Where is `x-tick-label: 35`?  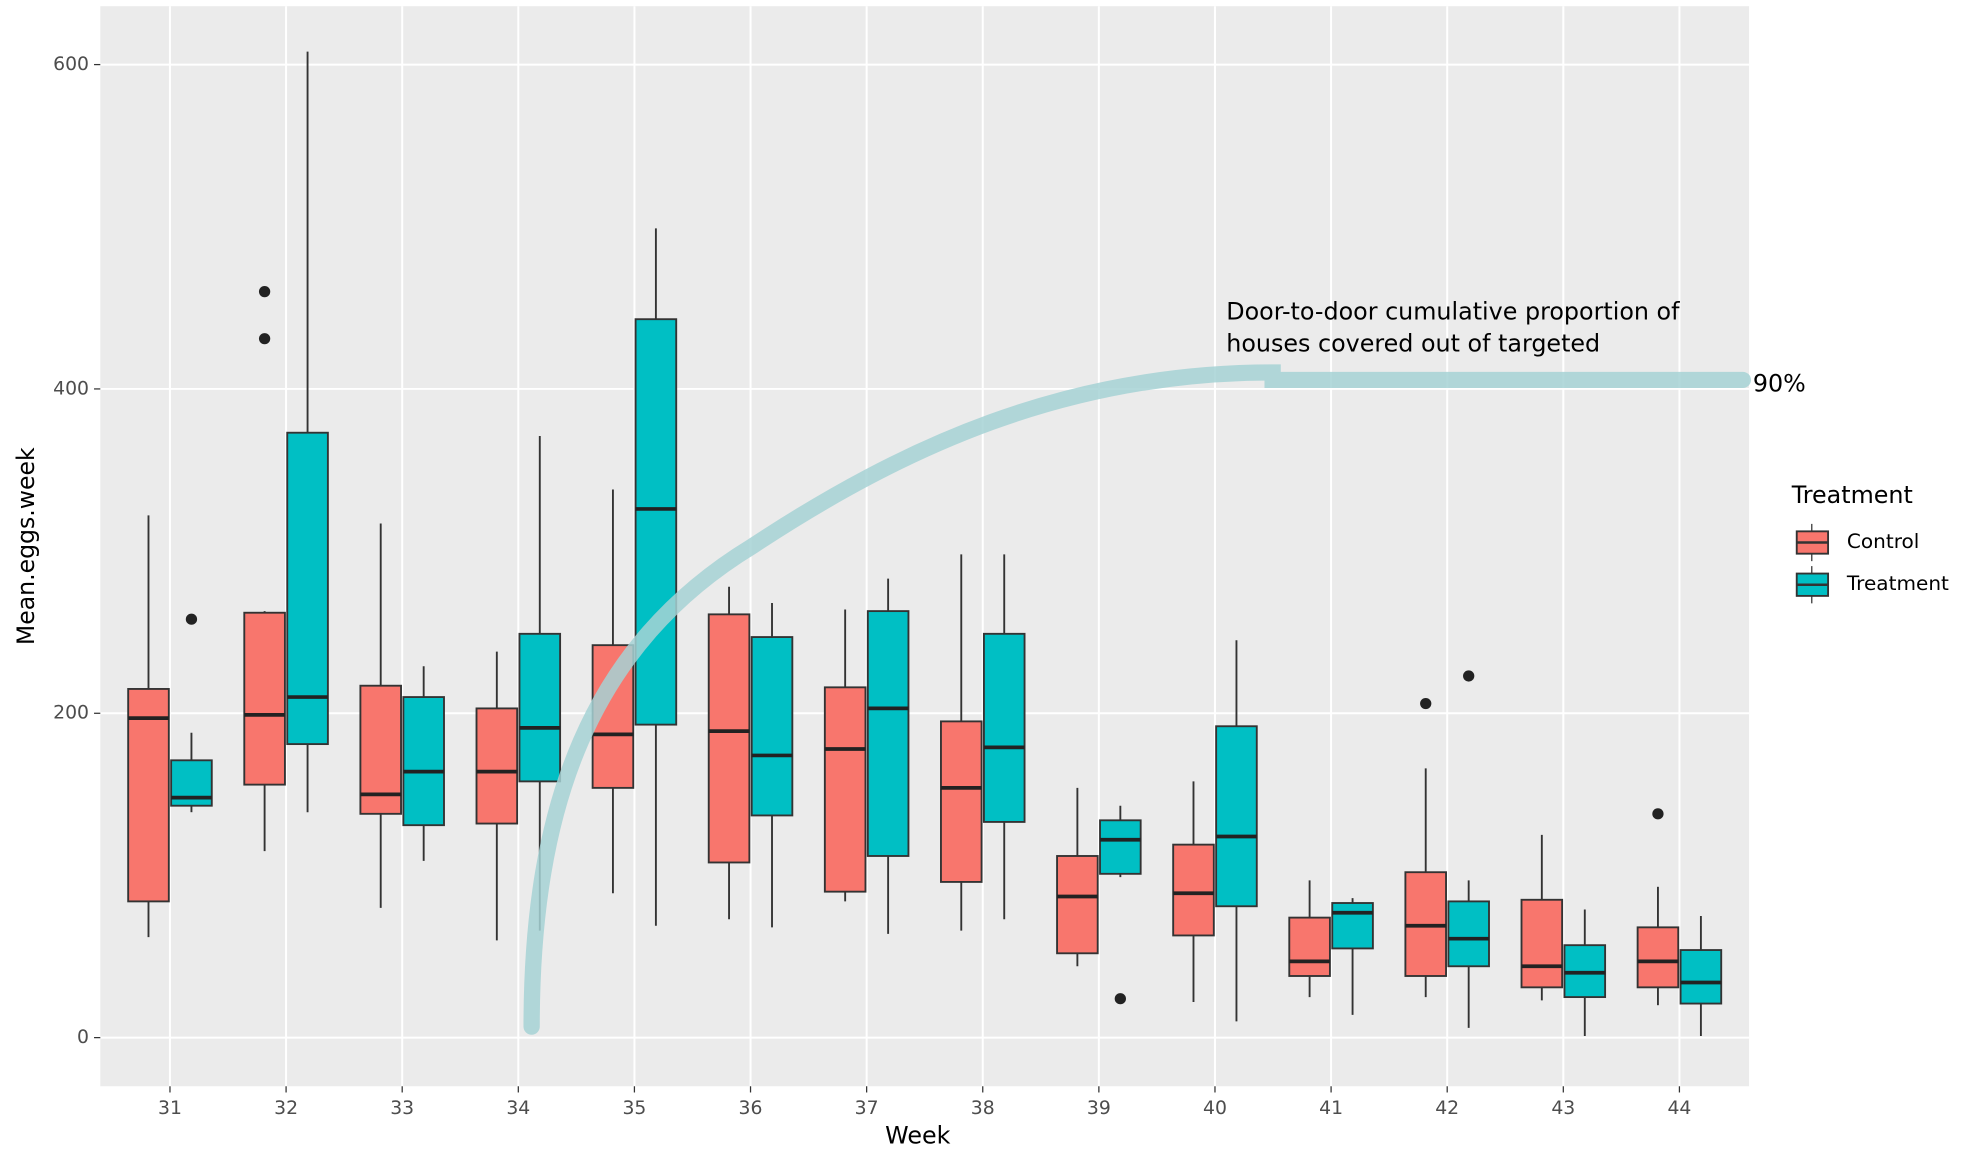
x-tick-label: 35 is located at coordinates (634, 1108).